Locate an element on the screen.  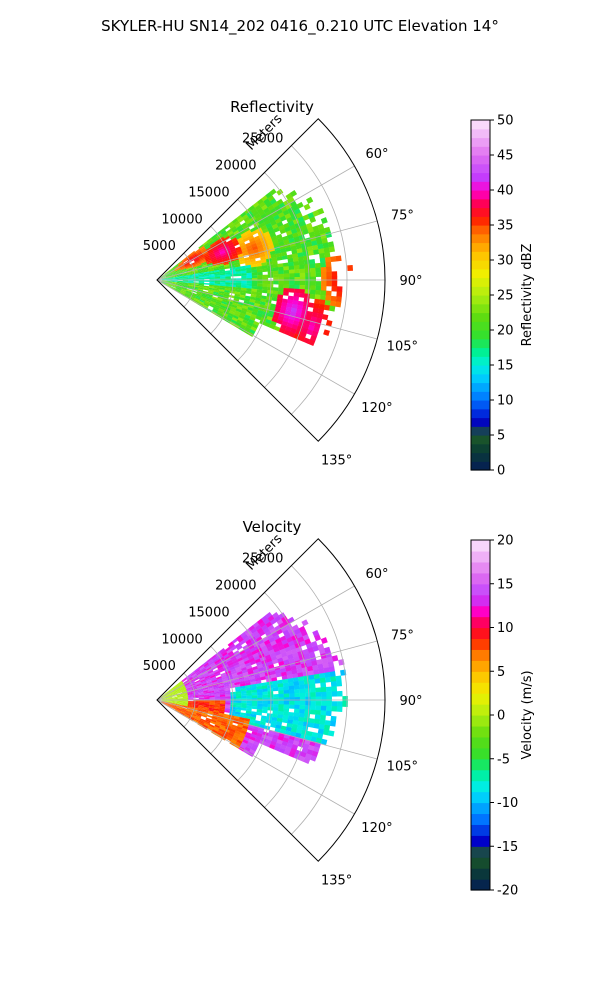
colorbar-tick-label: 20 is located at coordinates (505, 541).